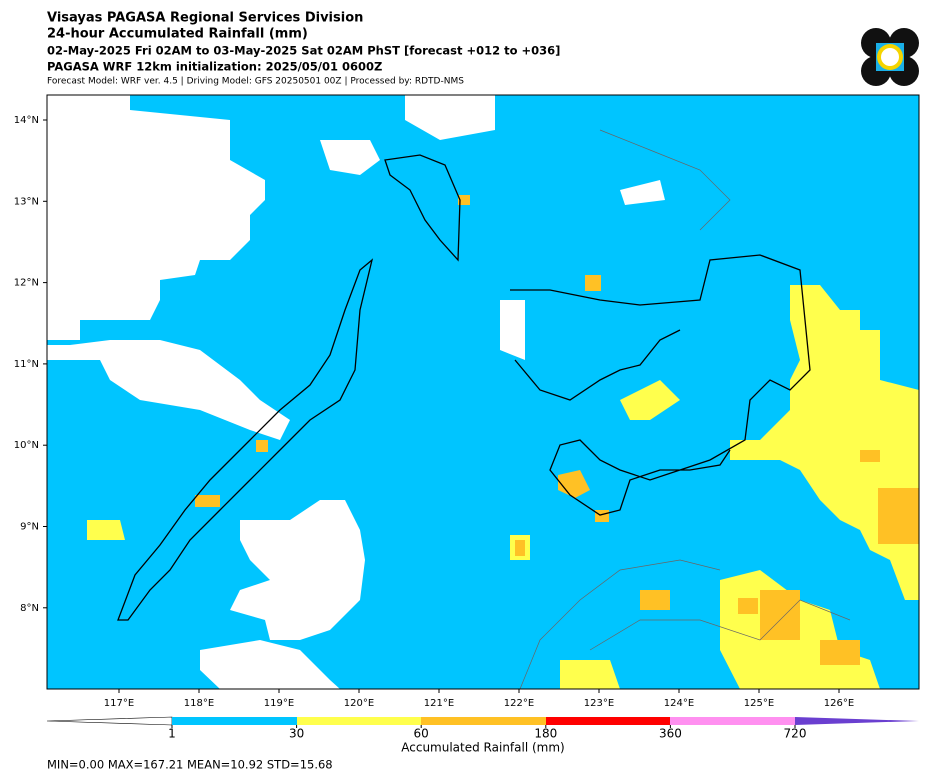  Describe the element at coordinates (359, 703) in the screenshot. I see `x-tick-label: 120°E` at that location.